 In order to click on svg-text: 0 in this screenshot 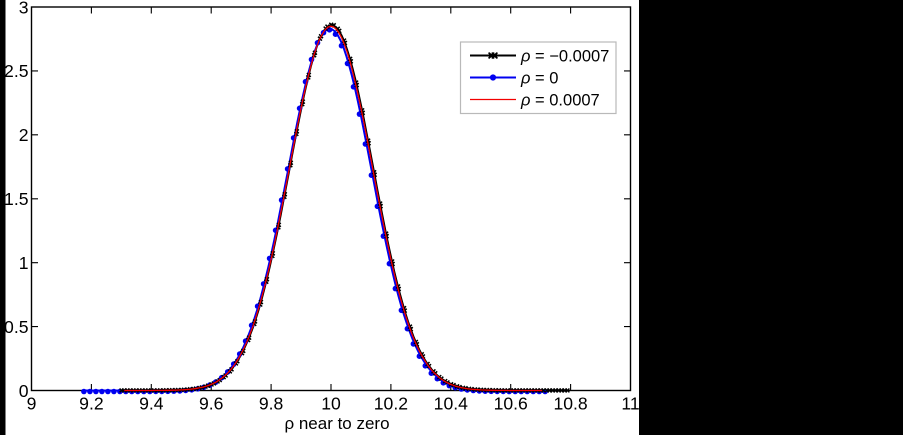, I will do `click(24, 391)`.